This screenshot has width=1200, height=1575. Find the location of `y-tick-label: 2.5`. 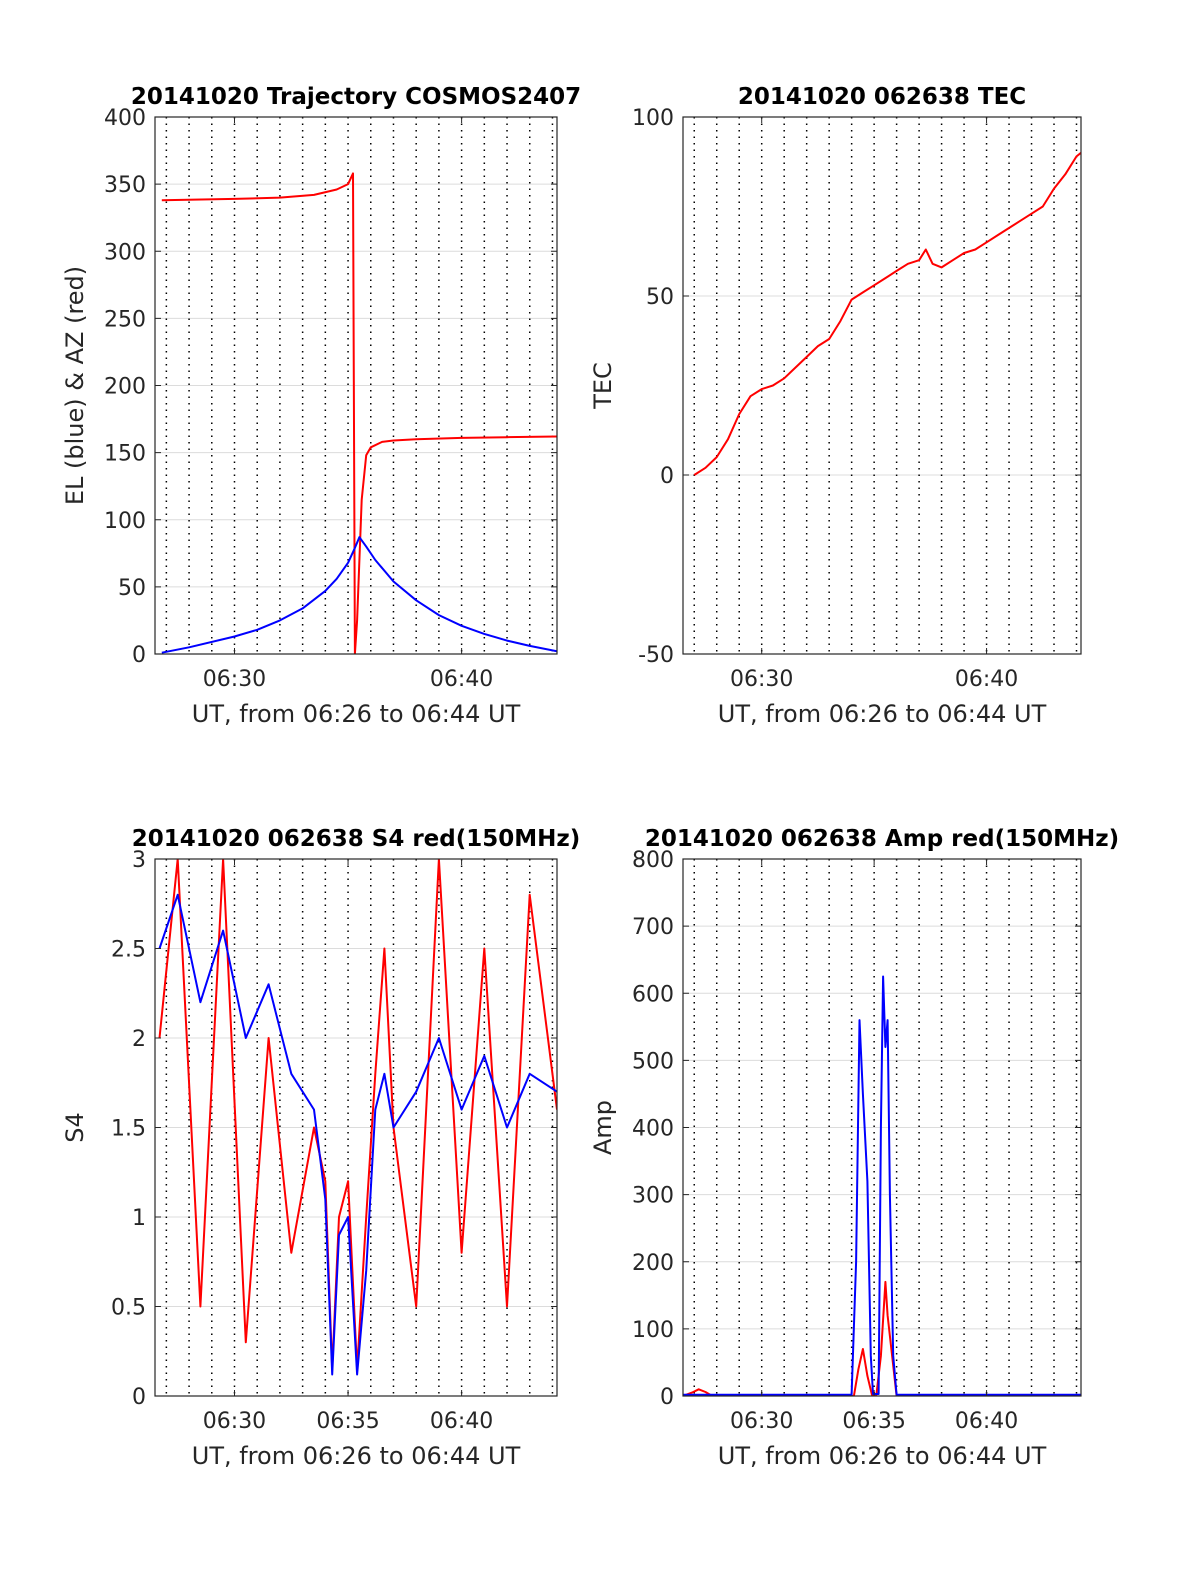

y-tick-label: 2.5 is located at coordinates (128, 950).